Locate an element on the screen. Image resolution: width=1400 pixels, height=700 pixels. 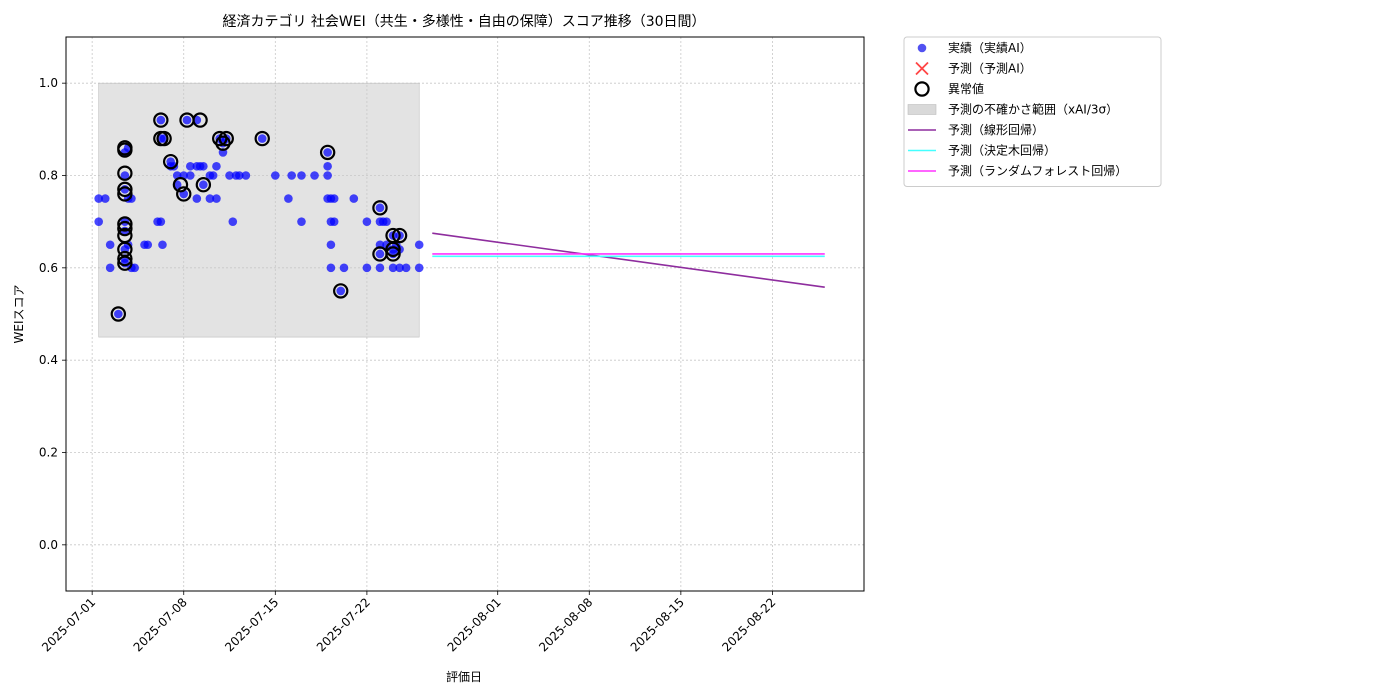
chart-title: 経済カテゴリ 社会WEI（共生・多様性・自由の保障）スコア推移（30日間） is located at coordinates (463, 21).